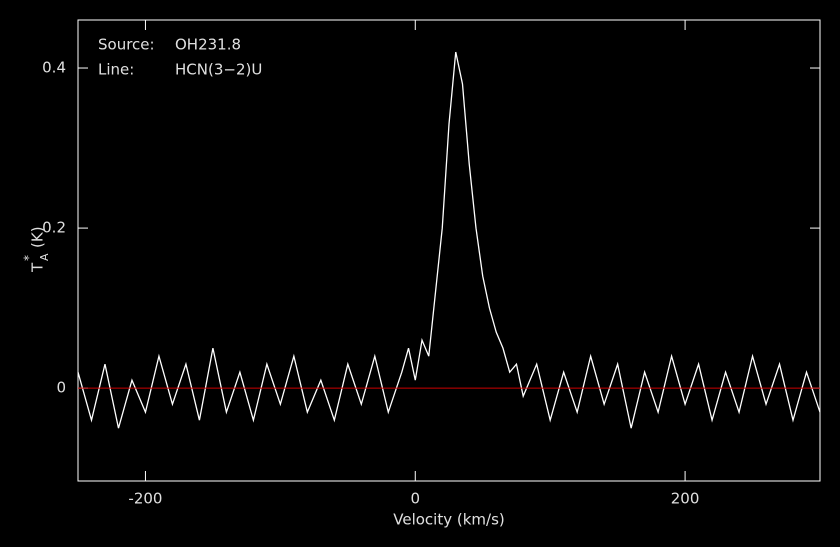  Describe the element at coordinates (29, 258) in the screenshot. I see `y-label-sup: *` at that location.